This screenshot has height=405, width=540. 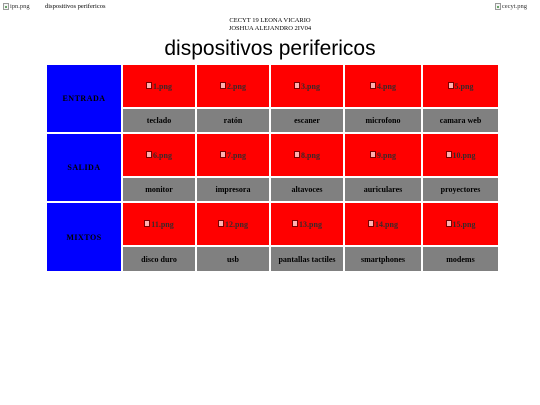 I want to click on device-image-cell: 1.png, so click(x=159, y=86).